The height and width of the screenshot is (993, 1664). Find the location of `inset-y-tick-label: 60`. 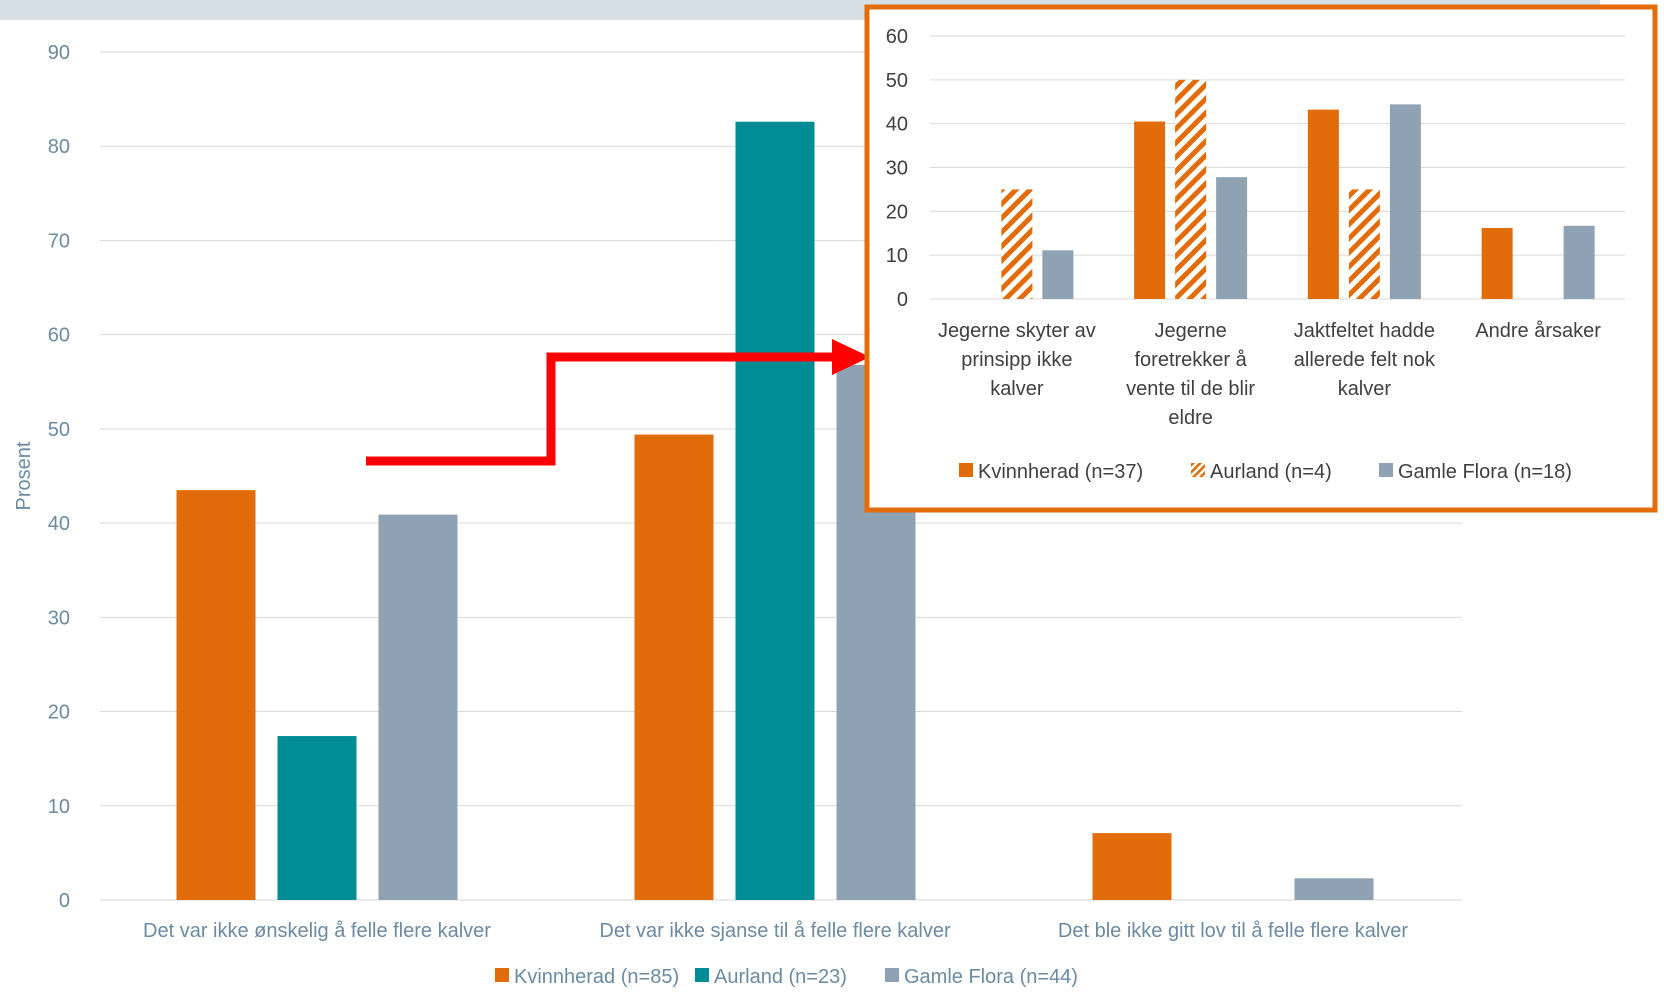

inset-y-tick-label: 60 is located at coordinates (897, 37).